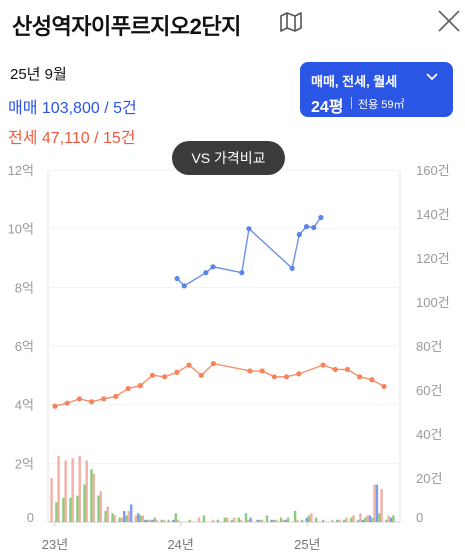  I want to click on jeonse-value: 47,110 / 15건, so click(88, 138).